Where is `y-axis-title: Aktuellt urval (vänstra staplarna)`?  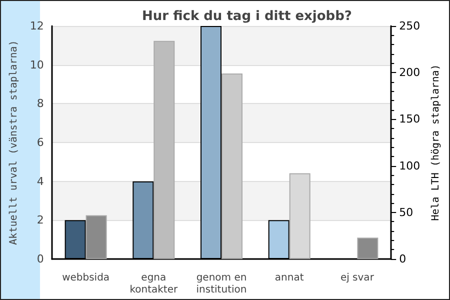
y-axis-title: Aktuellt urval (vänstra staplarna) is located at coordinates (14, 142).